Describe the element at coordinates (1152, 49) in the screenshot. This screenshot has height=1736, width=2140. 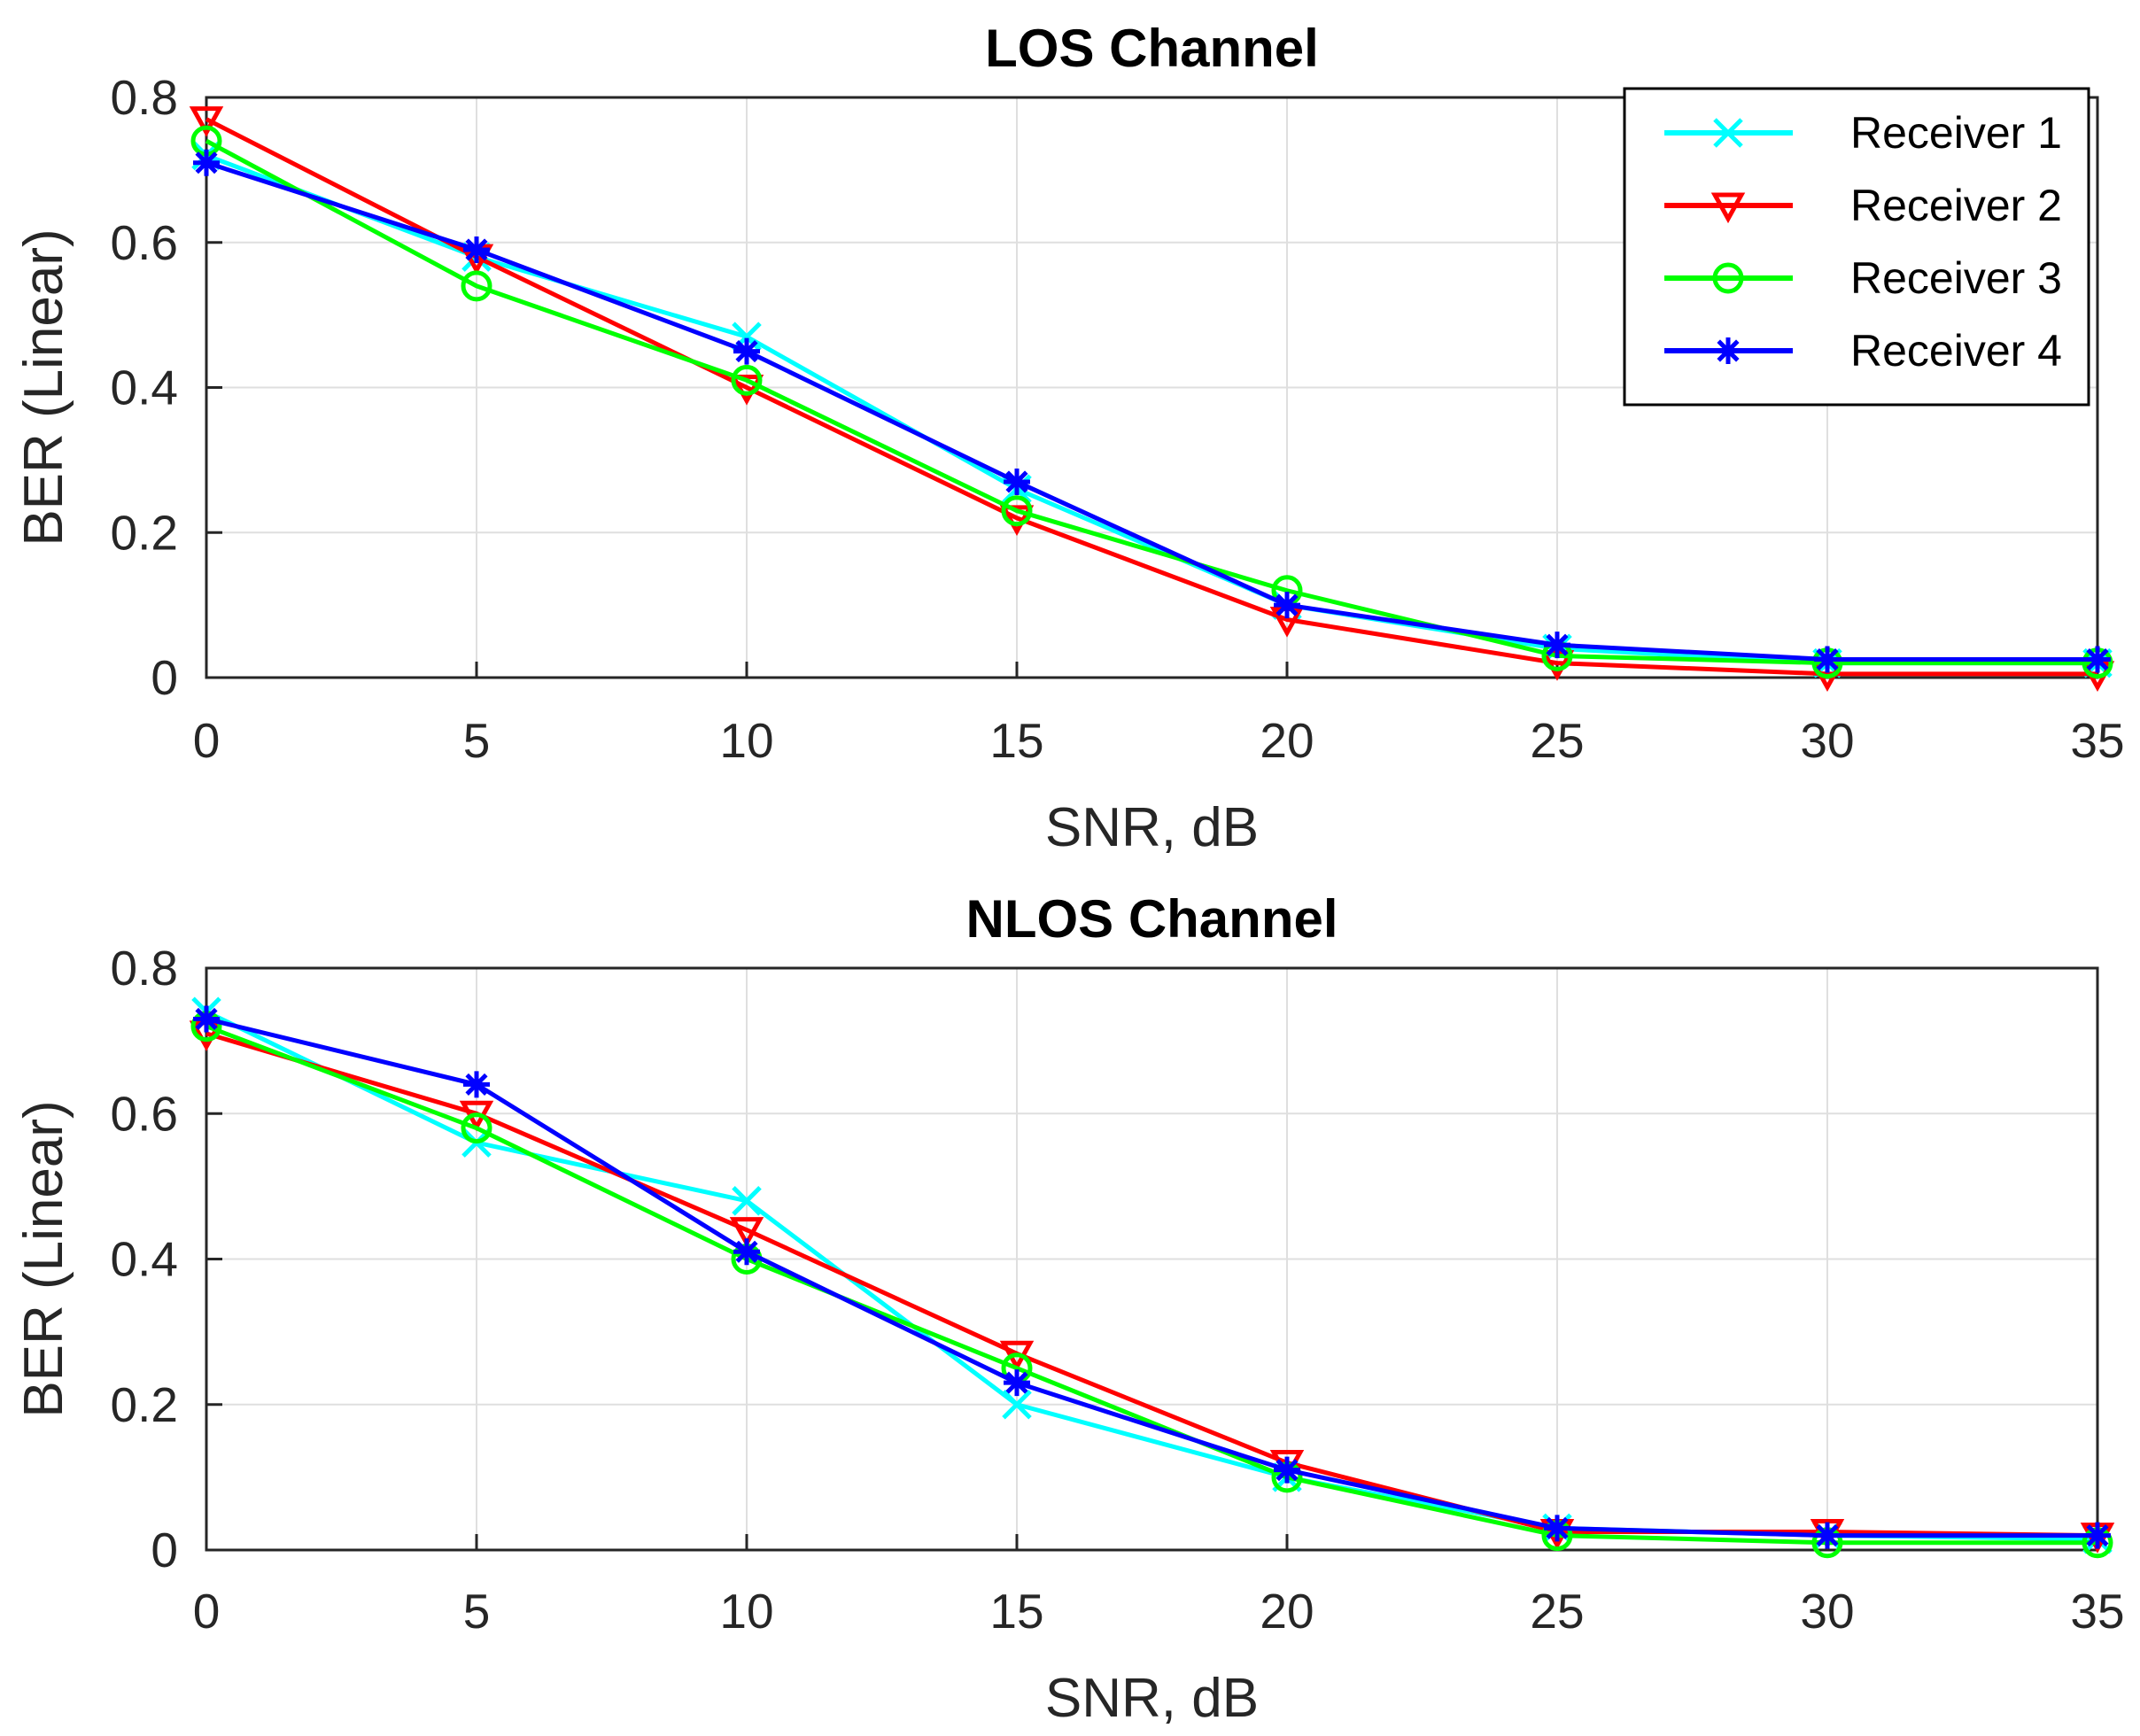
I see `los-chart-title: LOS Channel` at that location.